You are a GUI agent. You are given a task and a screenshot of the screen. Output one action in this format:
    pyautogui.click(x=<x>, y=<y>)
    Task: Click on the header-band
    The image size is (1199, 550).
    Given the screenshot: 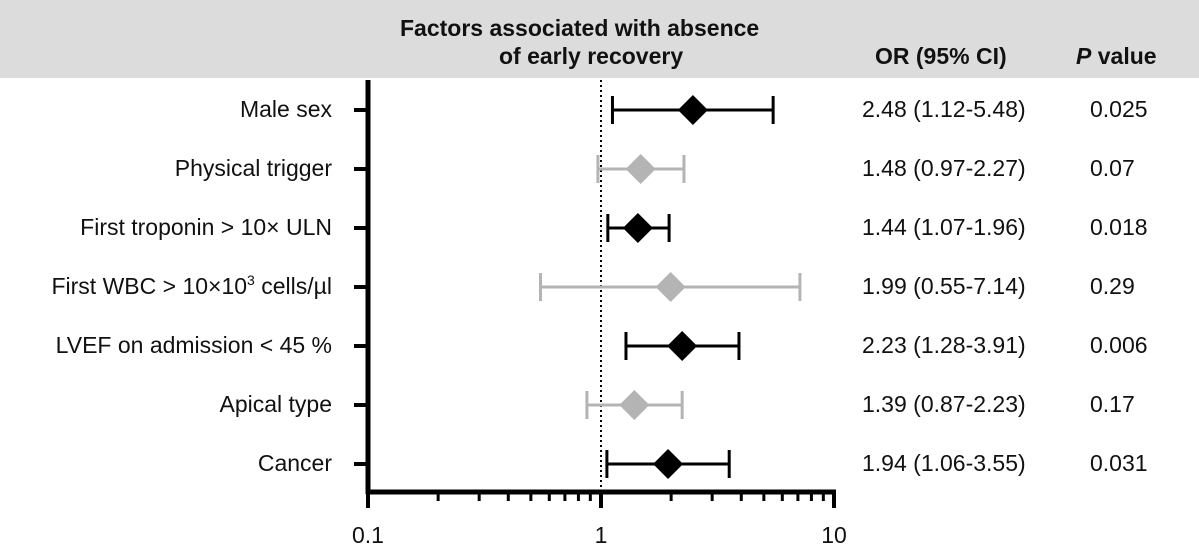 What is the action you would take?
    pyautogui.click(x=599, y=39)
    